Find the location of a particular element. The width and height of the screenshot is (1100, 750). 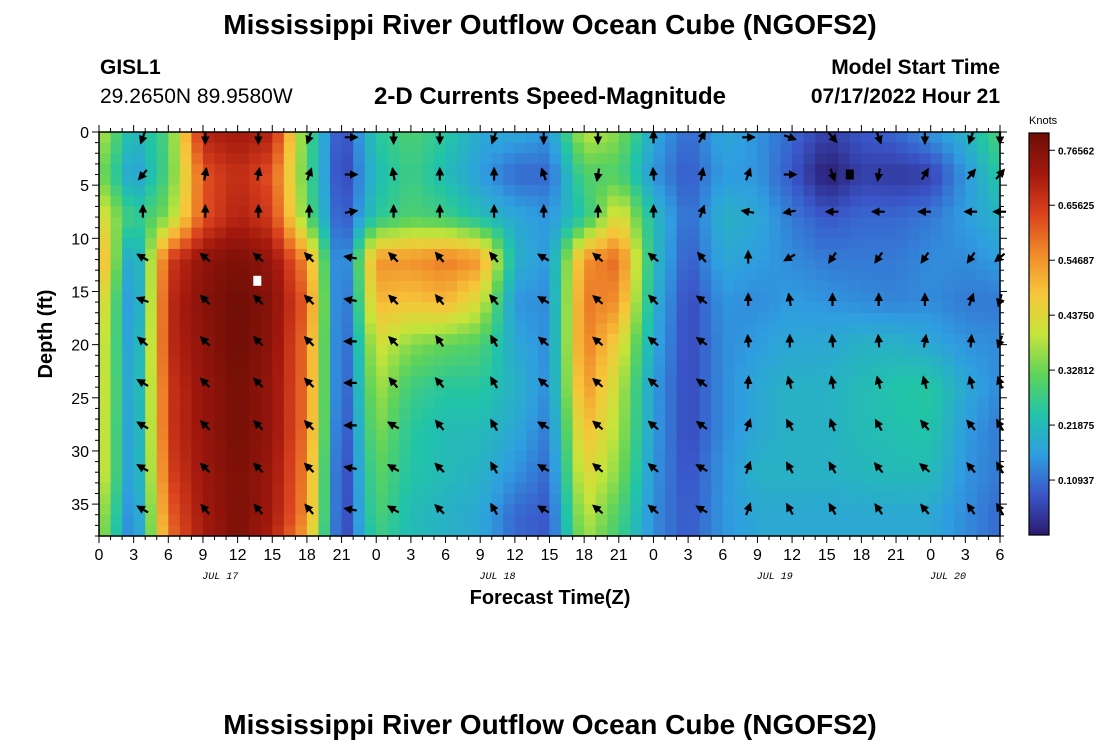

chart-subtitle: 2-D Currents Speed-Magnitude is located at coordinates (550, 96).